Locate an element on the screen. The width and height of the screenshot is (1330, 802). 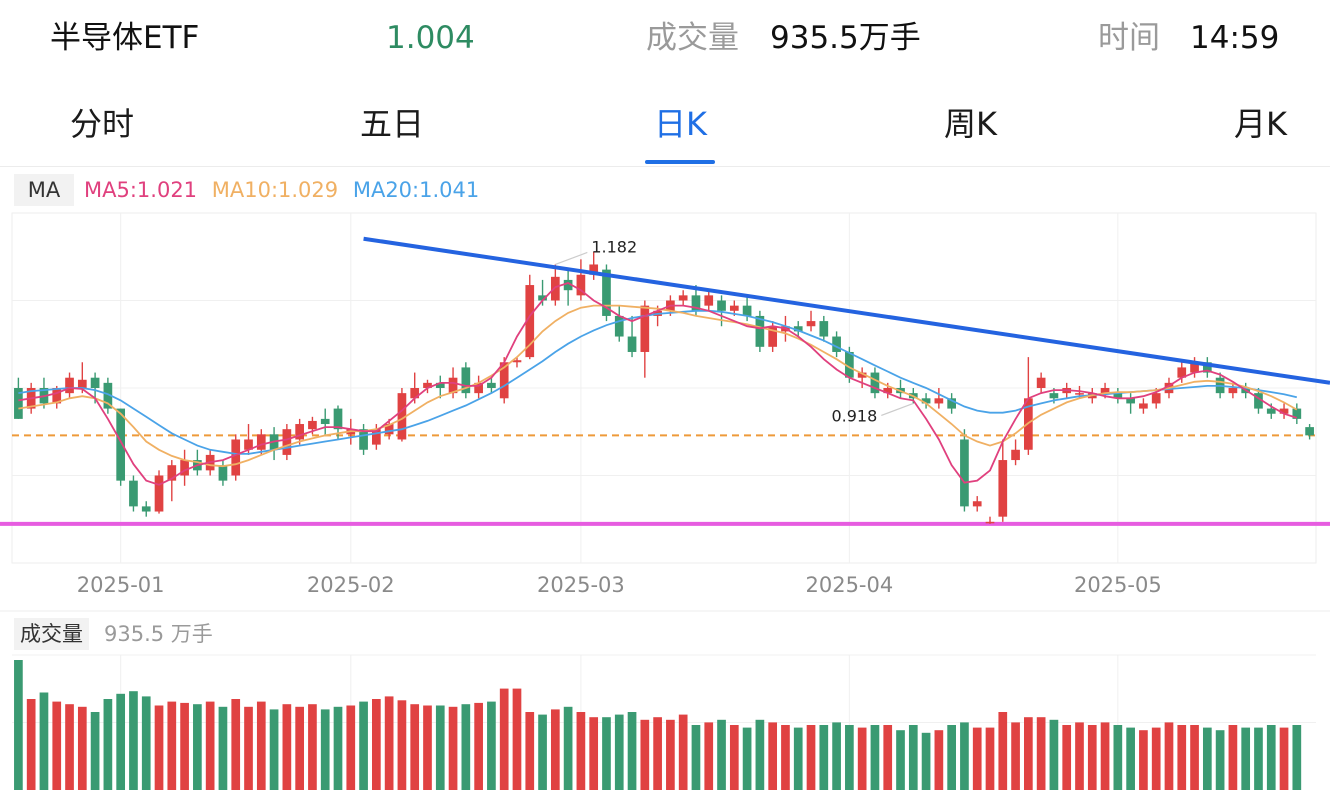
tab-daily-k: 日K is located at coordinates (680, 124).